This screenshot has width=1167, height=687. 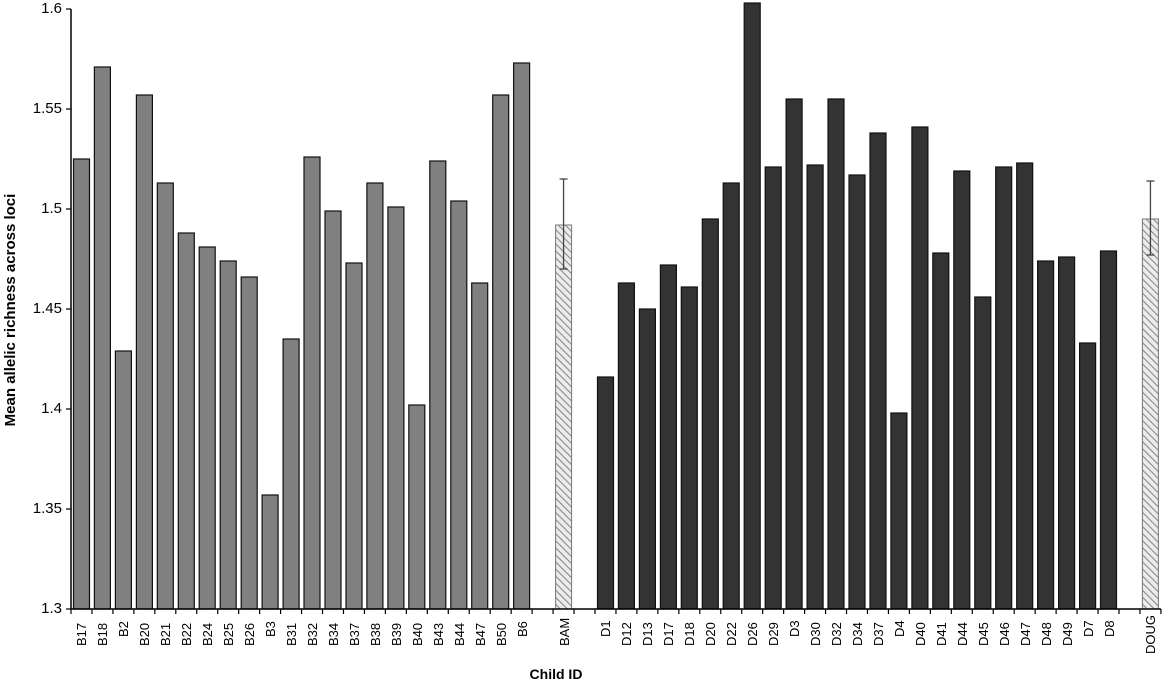 What do you see at coordinates (250, 634) in the screenshot?
I see `x-tick-label: B26` at bounding box center [250, 634].